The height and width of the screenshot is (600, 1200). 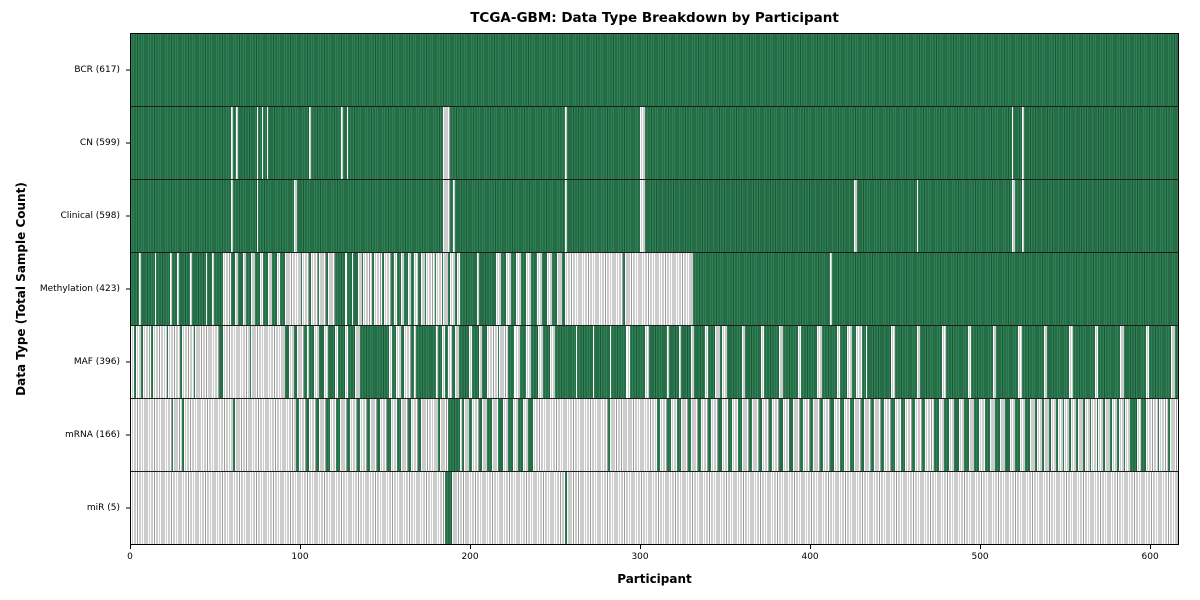 What do you see at coordinates (99, 142) in the screenshot?
I see `y-tick-label: CN (599)` at bounding box center [99, 142].